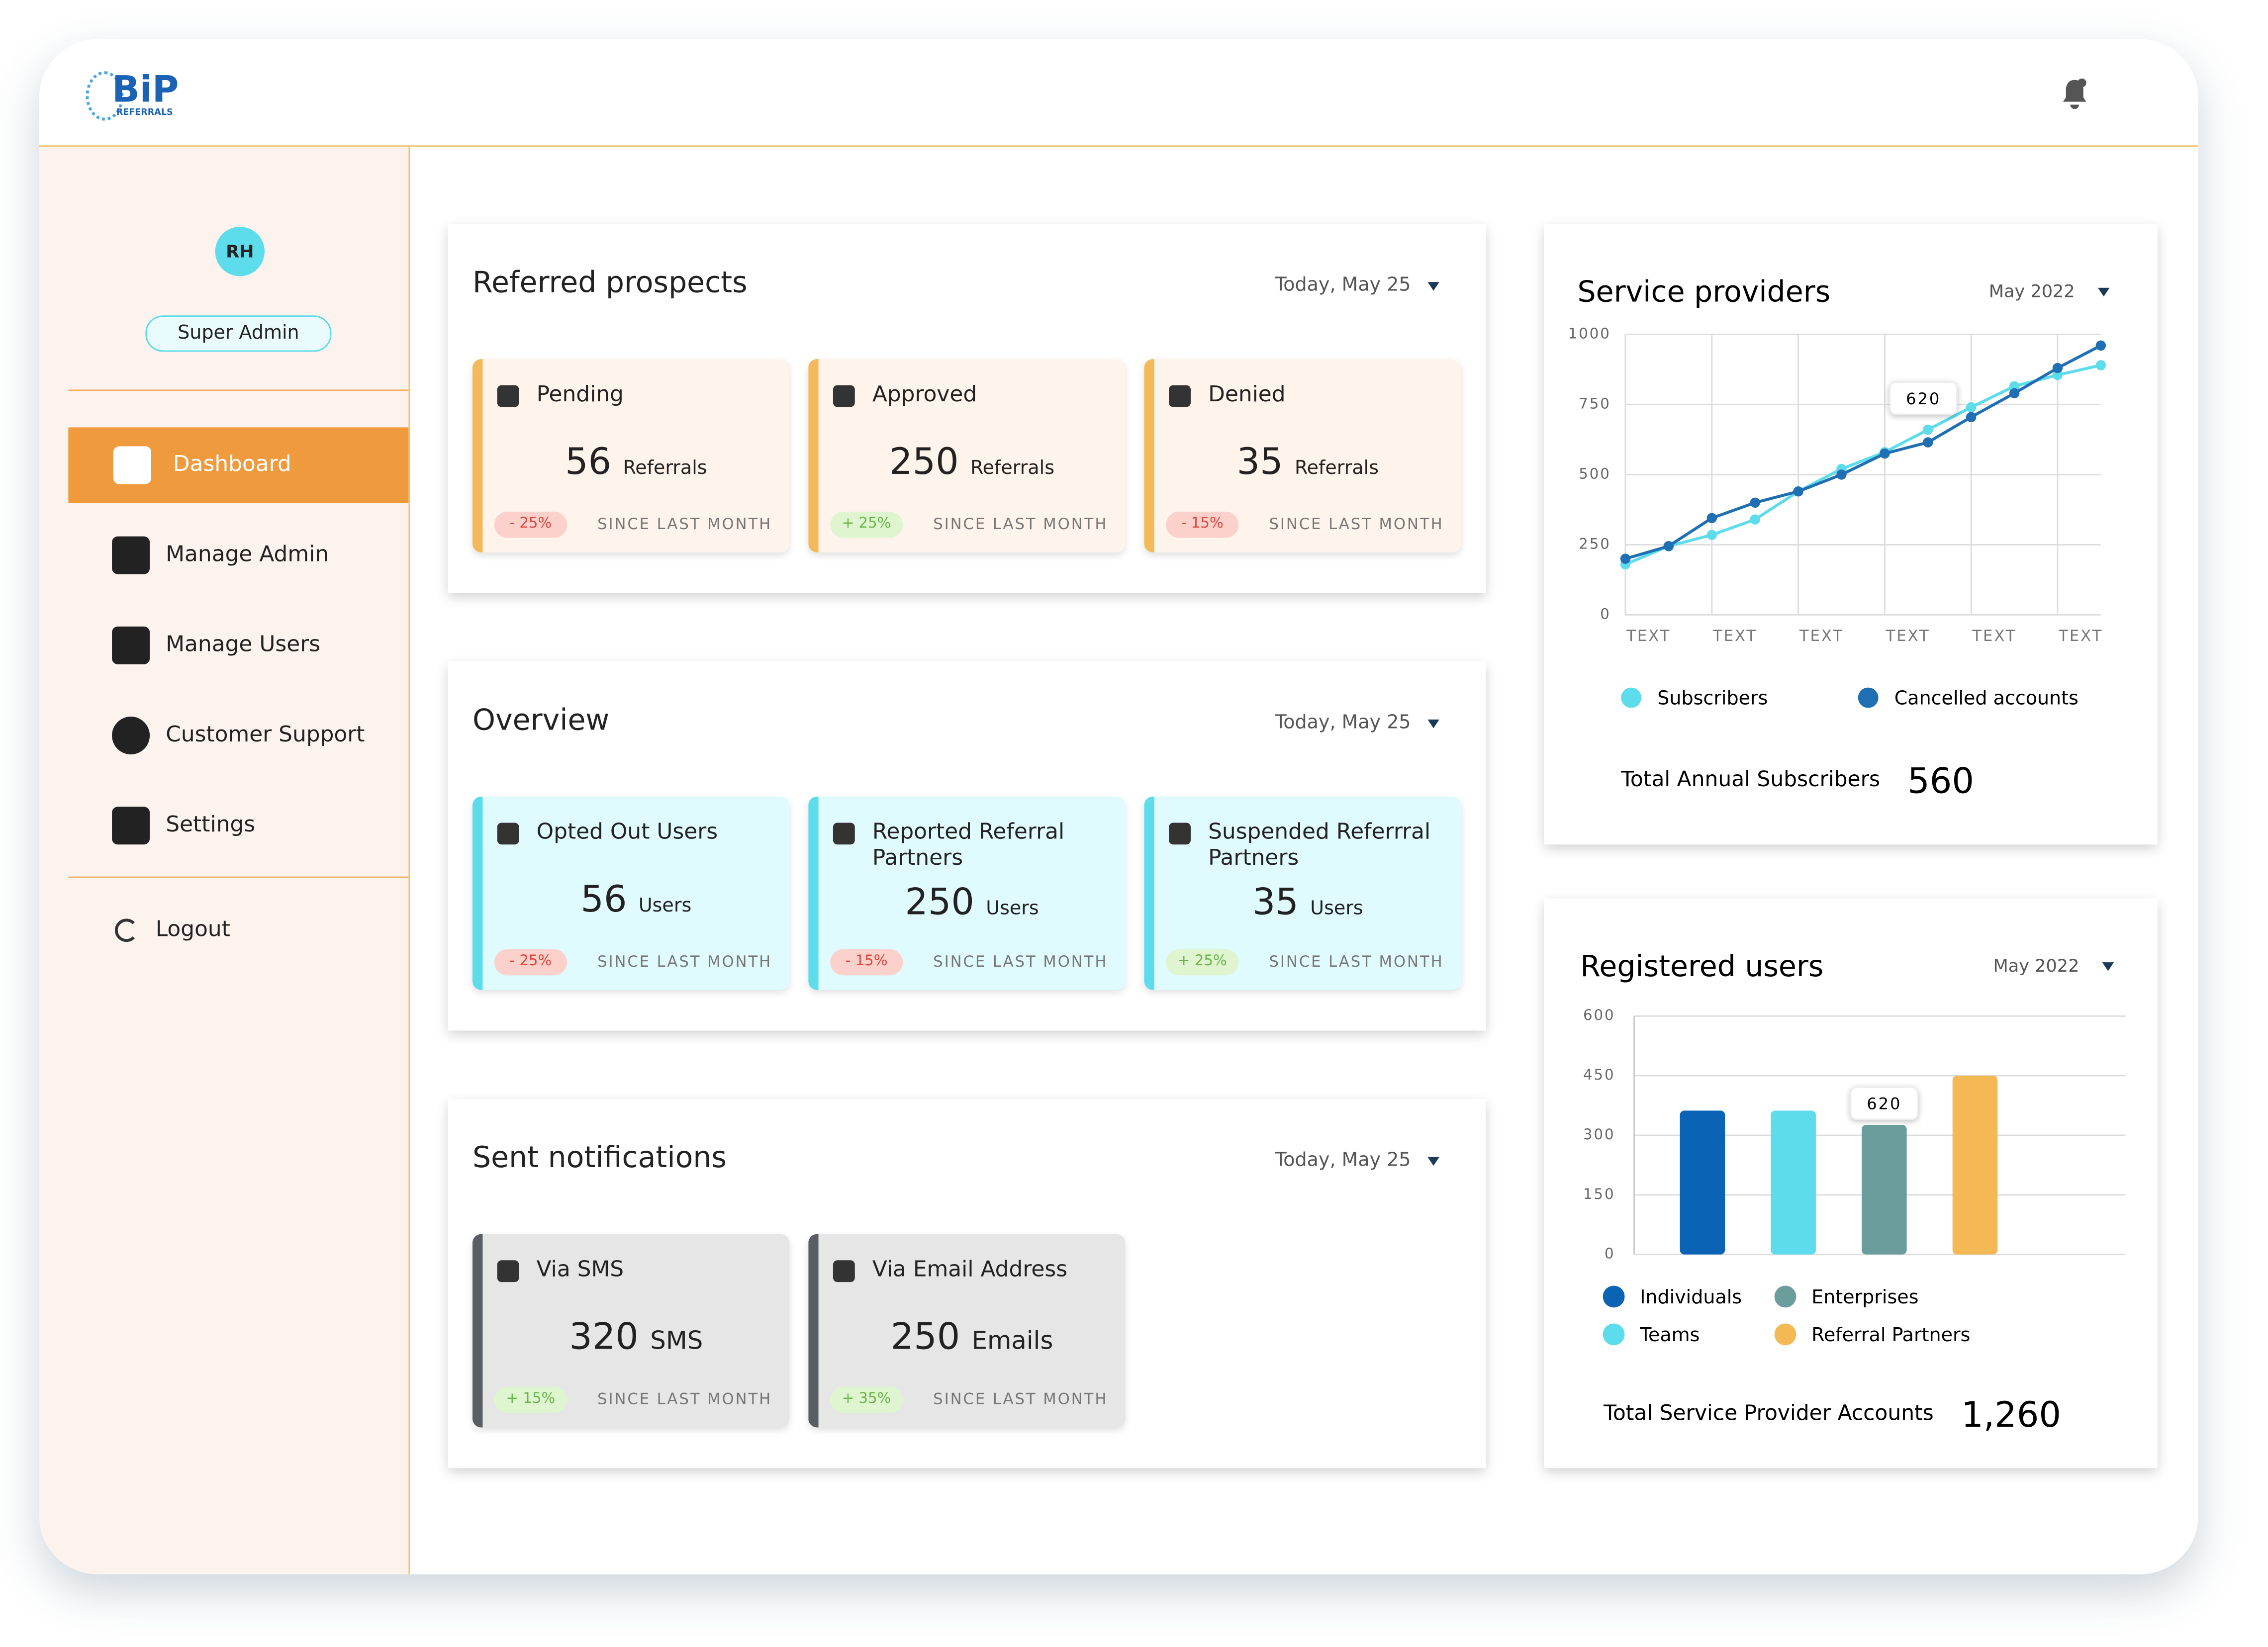 The height and width of the screenshot is (1647, 2268). What do you see at coordinates (1702, 966) in the screenshot?
I see `chart-title: Registered users` at bounding box center [1702, 966].